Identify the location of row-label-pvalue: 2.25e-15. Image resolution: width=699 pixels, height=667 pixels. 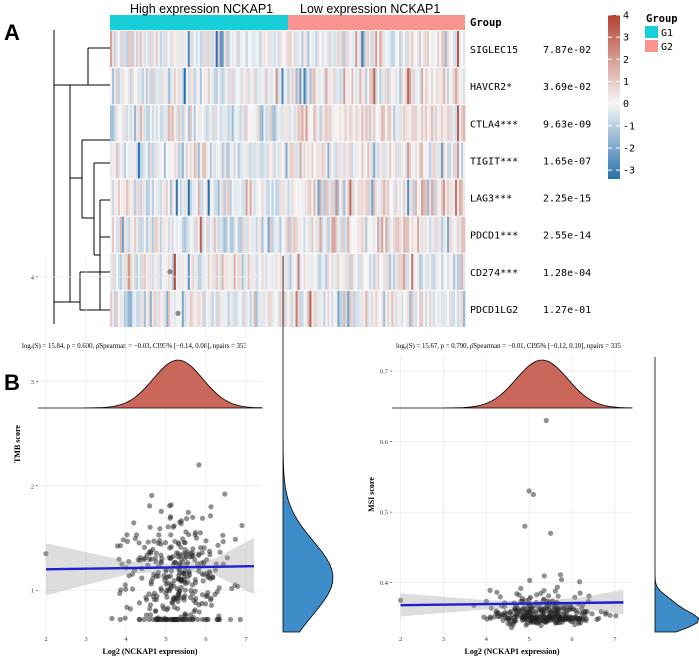
(567, 199).